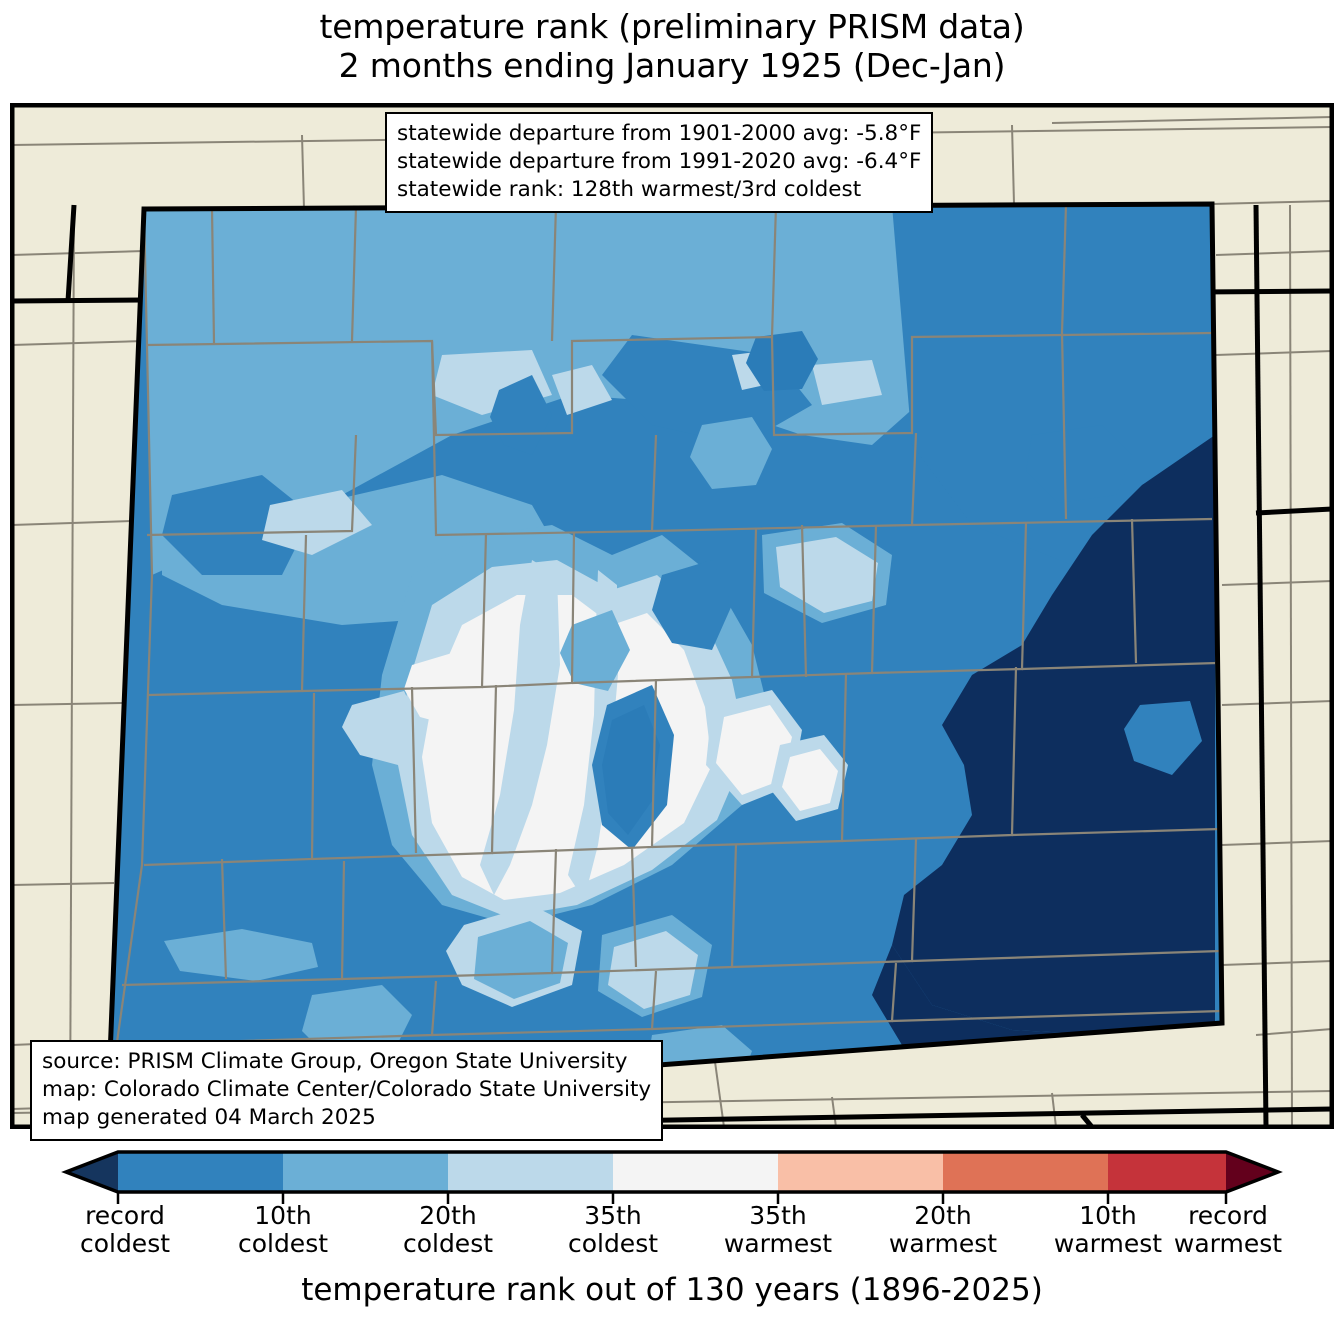 Image resolution: width=1344 pixels, height=1332 pixels. Describe the element at coordinates (448, 1230) in the screenshot. I see `colorbar-tick-label-20th-coldest: 20th coldest` at that location.